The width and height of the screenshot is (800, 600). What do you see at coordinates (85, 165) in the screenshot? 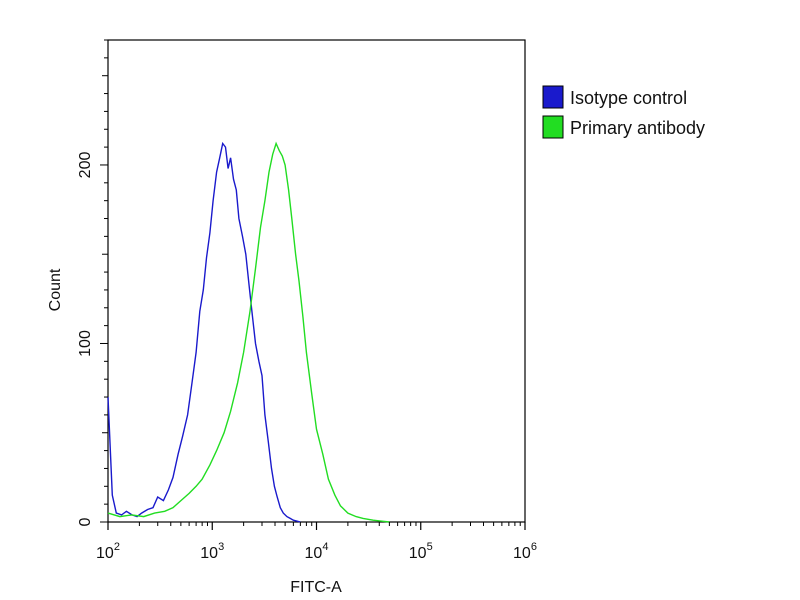
I see `y-tick-label: 200` at bounding box center [85, 165].